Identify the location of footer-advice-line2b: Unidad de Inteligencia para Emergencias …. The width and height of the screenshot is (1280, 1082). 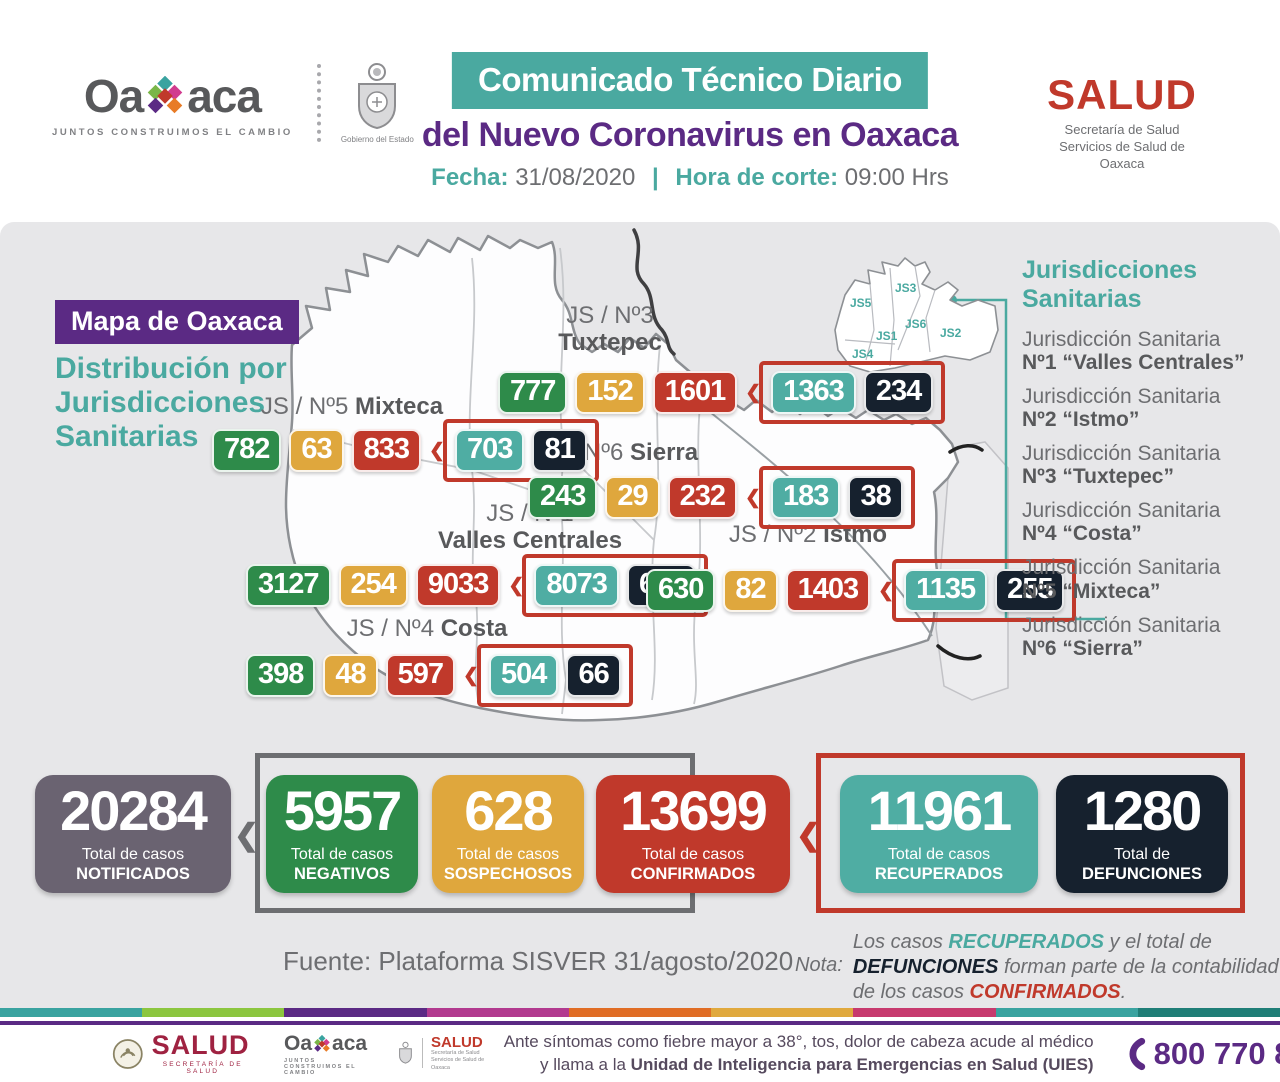
(862, 1064).